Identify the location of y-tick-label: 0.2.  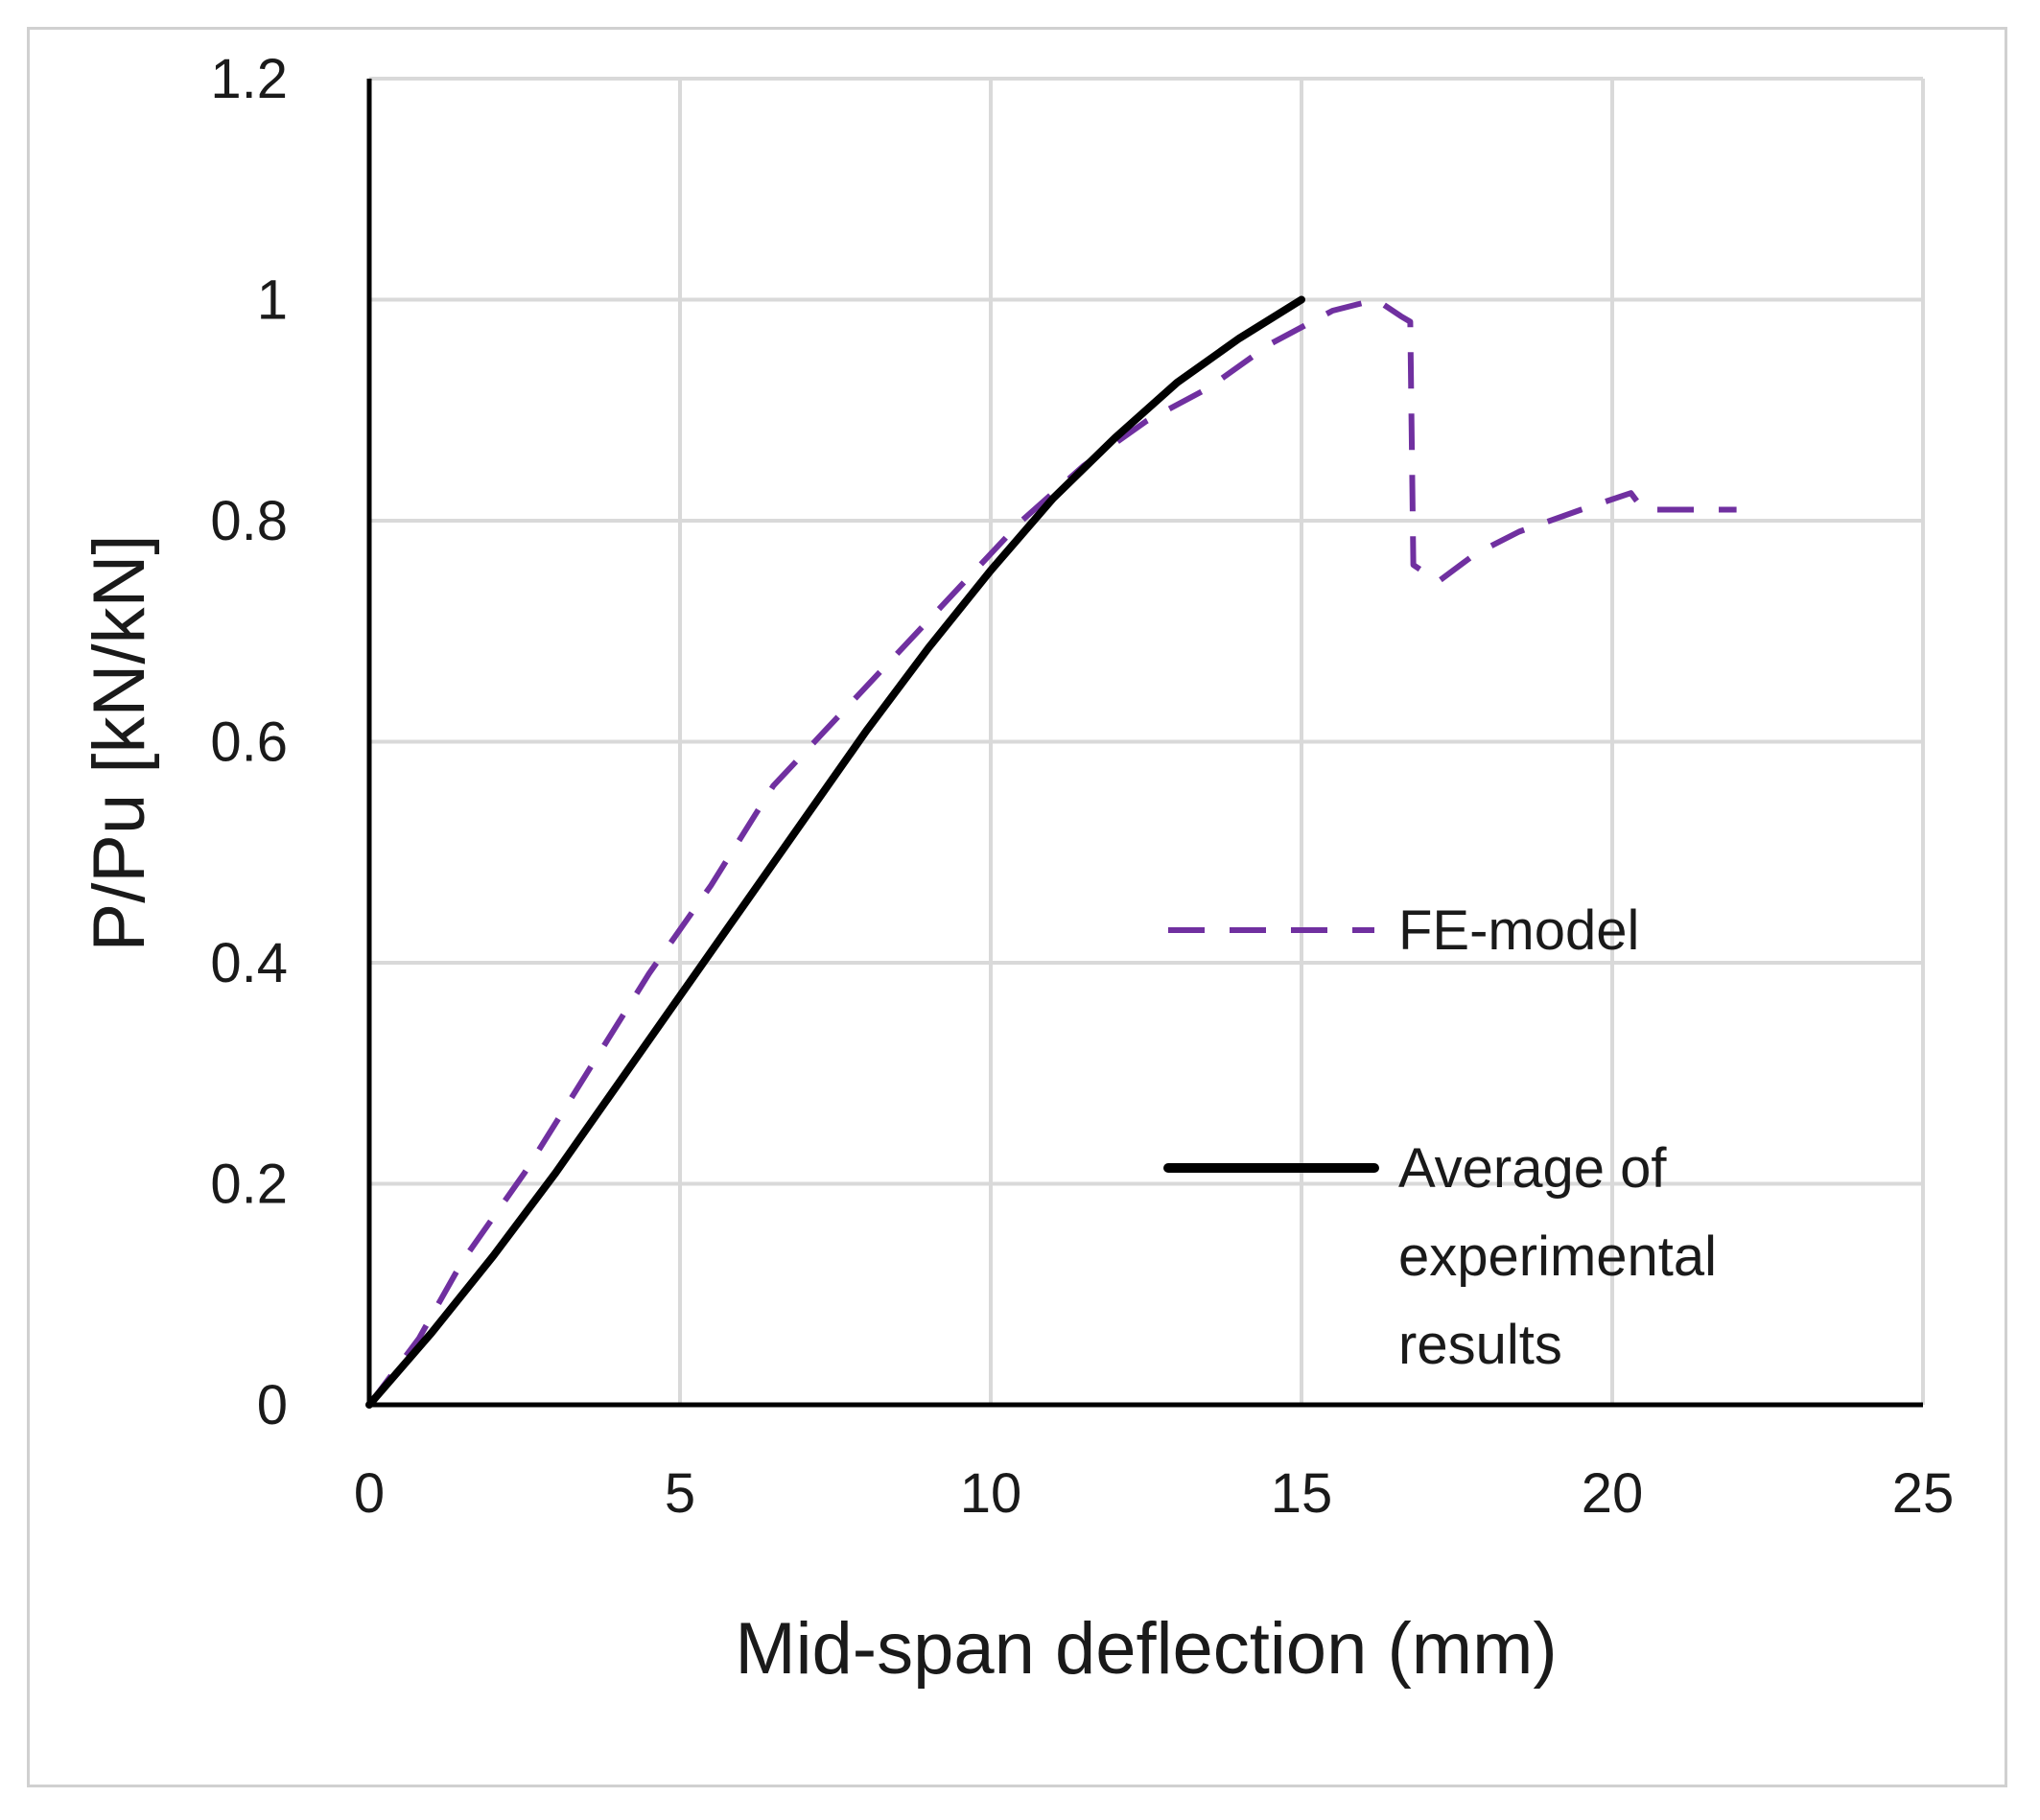
(249, 1185).